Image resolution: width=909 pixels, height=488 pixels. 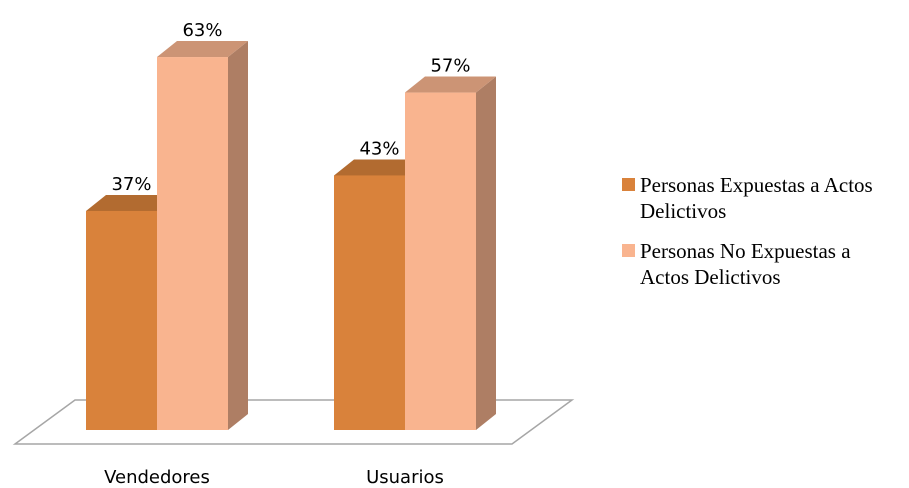 I want to click on floor, so click(x=293, y=422).